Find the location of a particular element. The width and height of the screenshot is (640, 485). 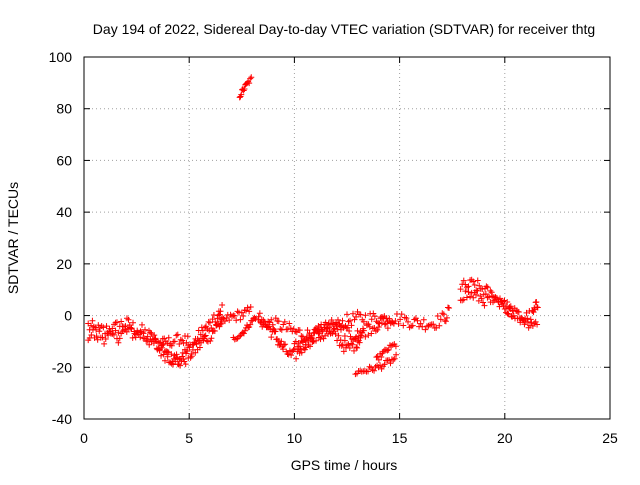

y-tick-label: 20 is located at coordinates (64, 264).